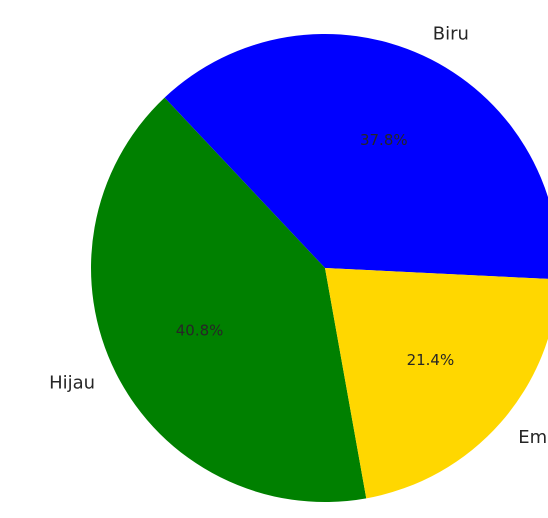  What do you see at coordinates (431, 360) in the screenshot?
I see `pie-percent-label-emas: 21.4%` at bounding box center [431, 360].